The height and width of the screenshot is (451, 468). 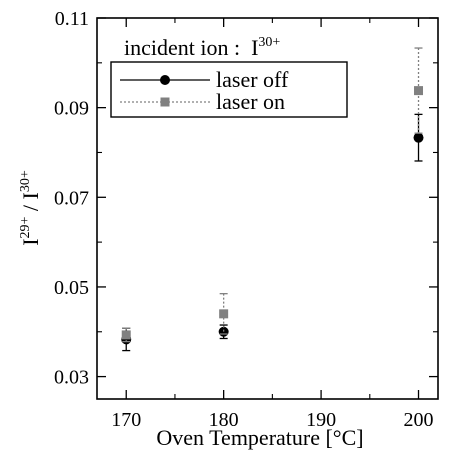 What do you see at coordinates (71, 378) in the screenshot?
I see `y-tick-label: 0.03` at bounding box center [71, 378].